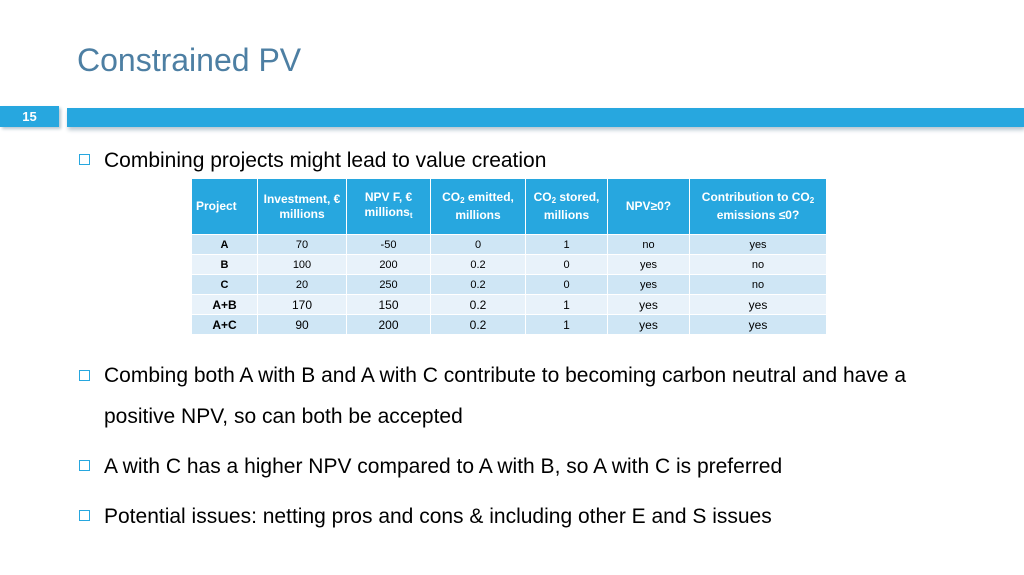  Describe the element at coordinates (302, 284) in the screenshot. I see `cell-investment: 20` at that location.